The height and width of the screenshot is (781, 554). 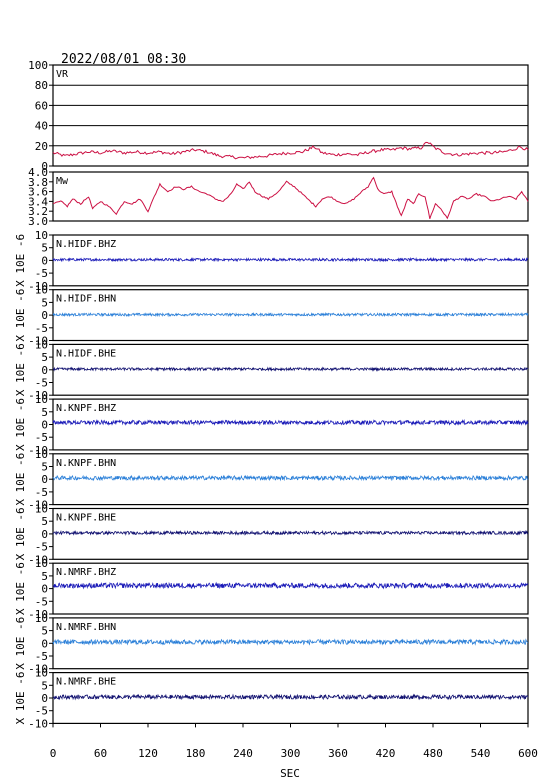 What do you see at coordinates (196, 753) in the screenshot?
I see `x-tick-label: 180` at bounding box center [196, 753].